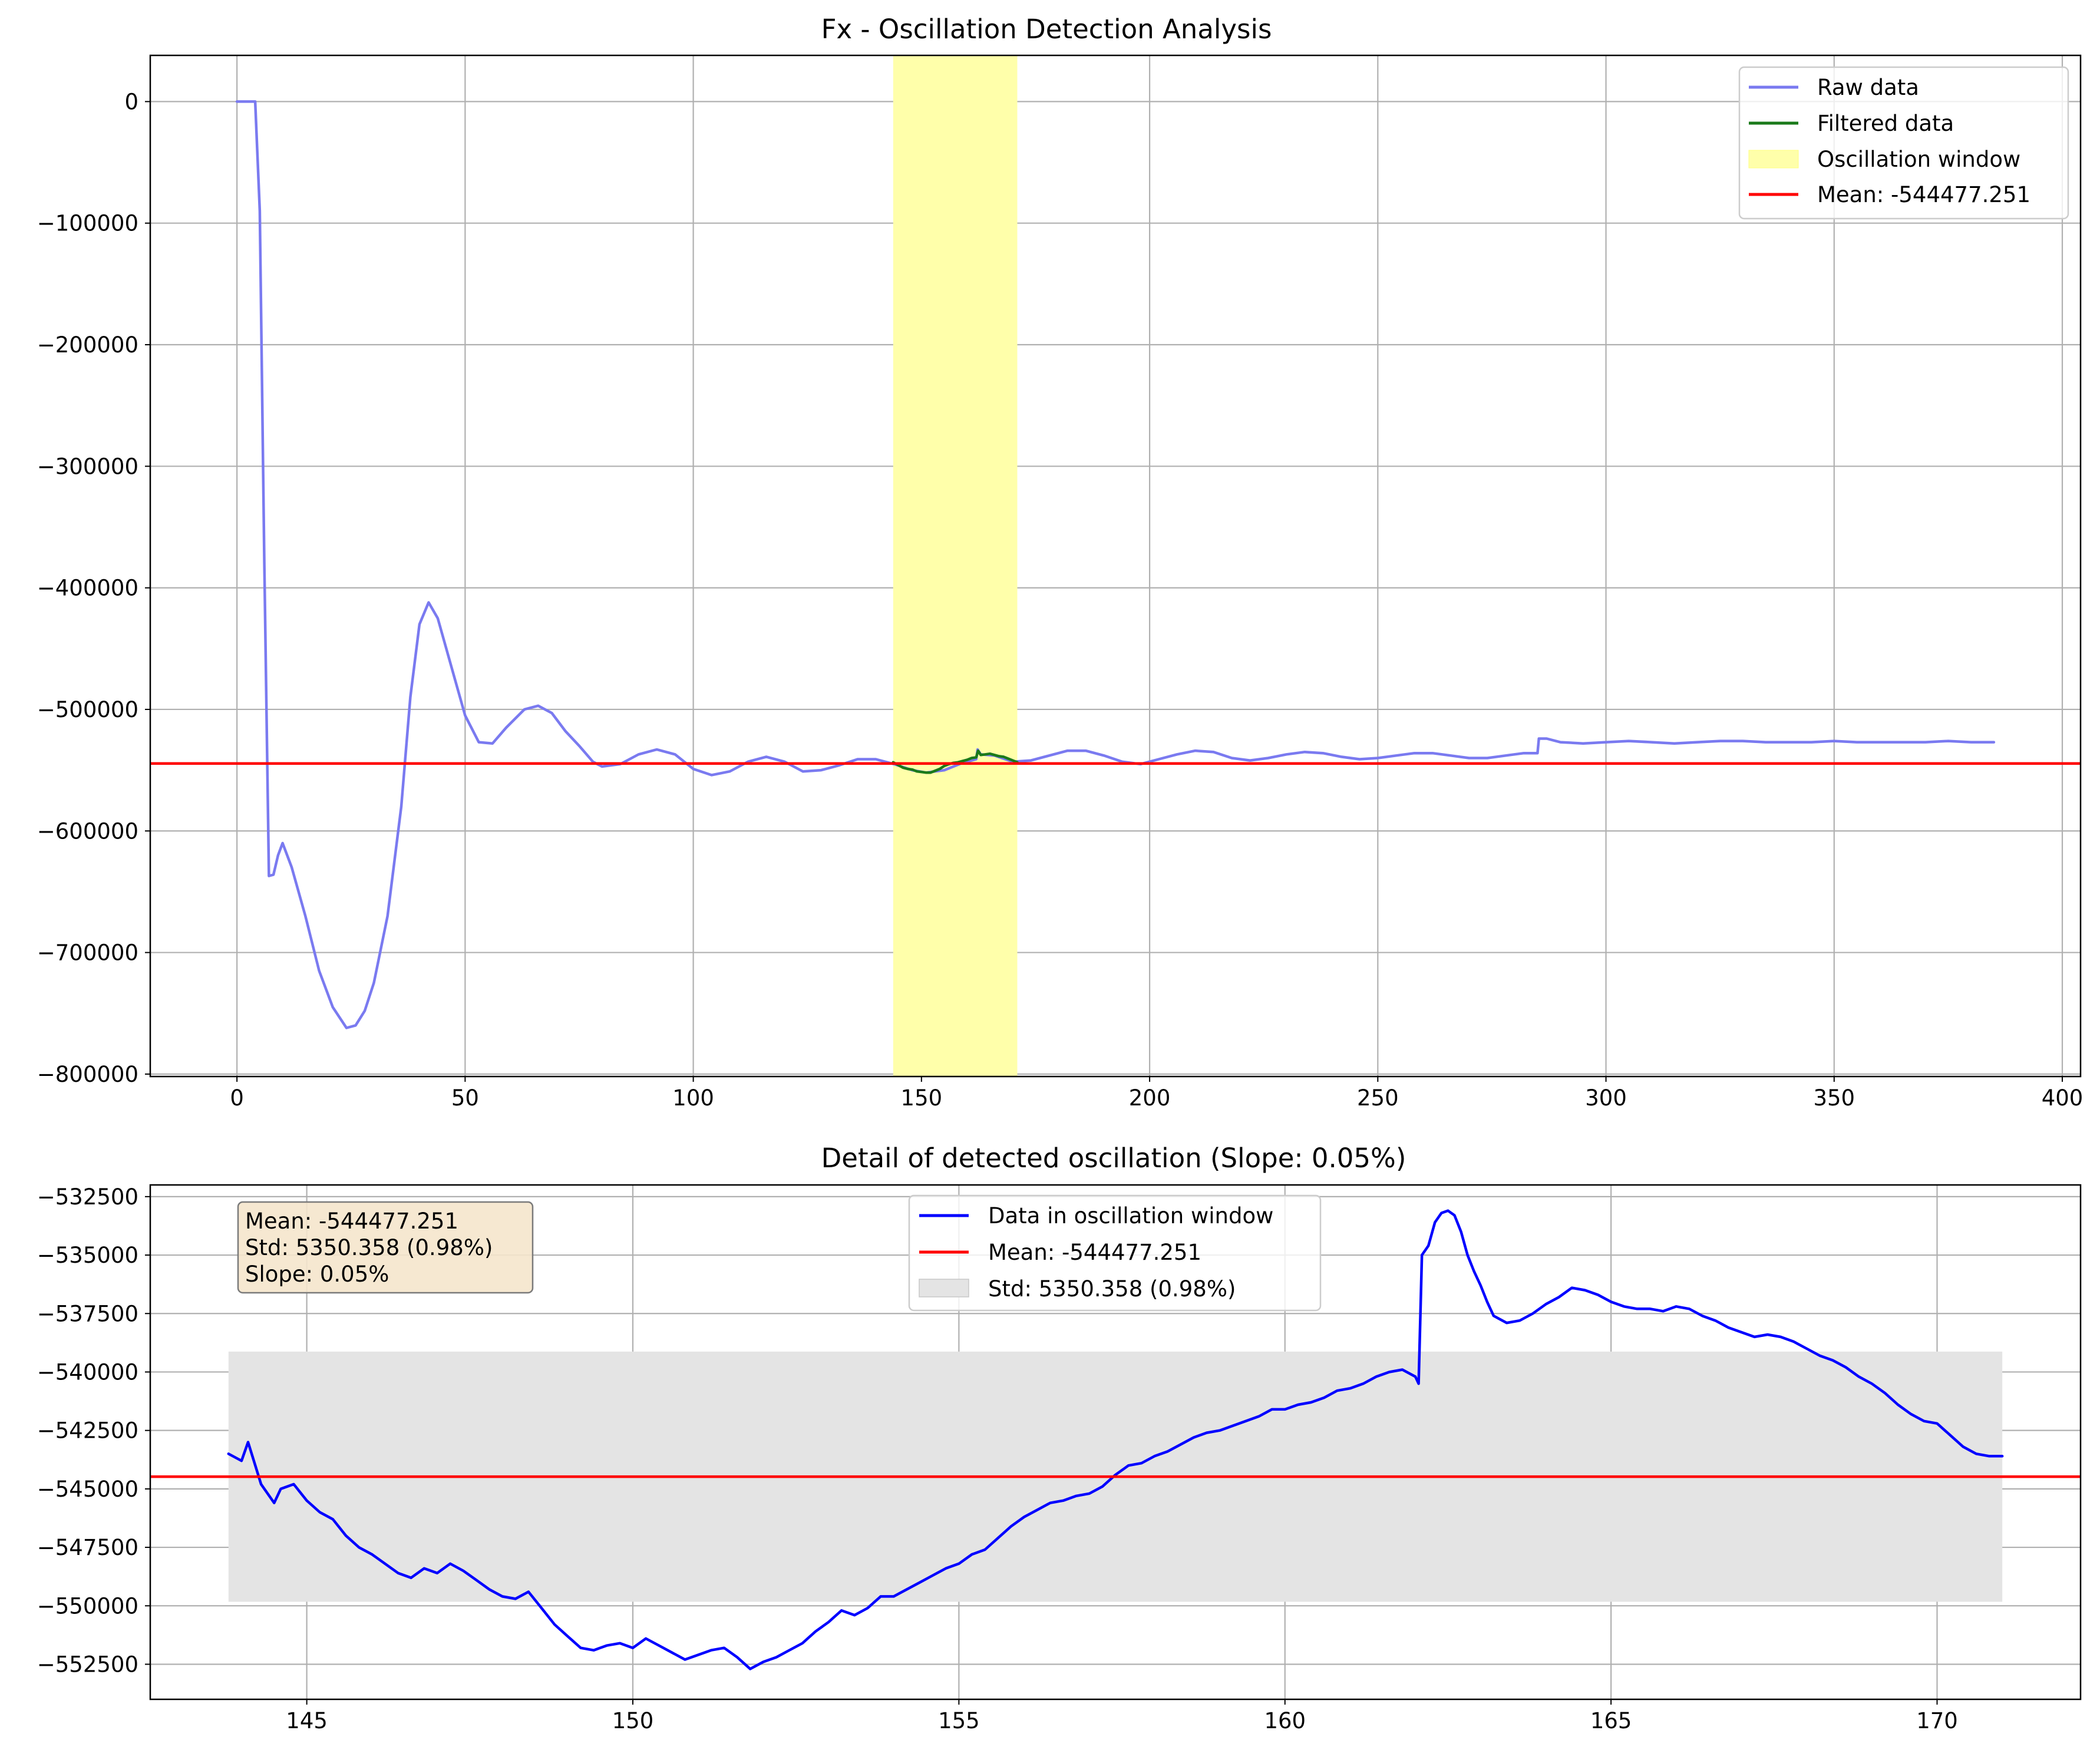  Describe the element at coordinates (237, 1098) in the screenshot. I see `top-xtick-label: 0` at that location.